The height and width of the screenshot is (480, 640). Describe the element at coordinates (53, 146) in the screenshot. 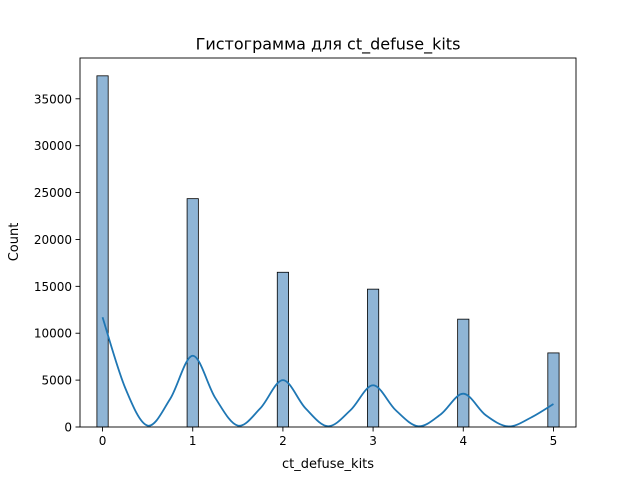

I see `y-tick-label: 30000` at that location.